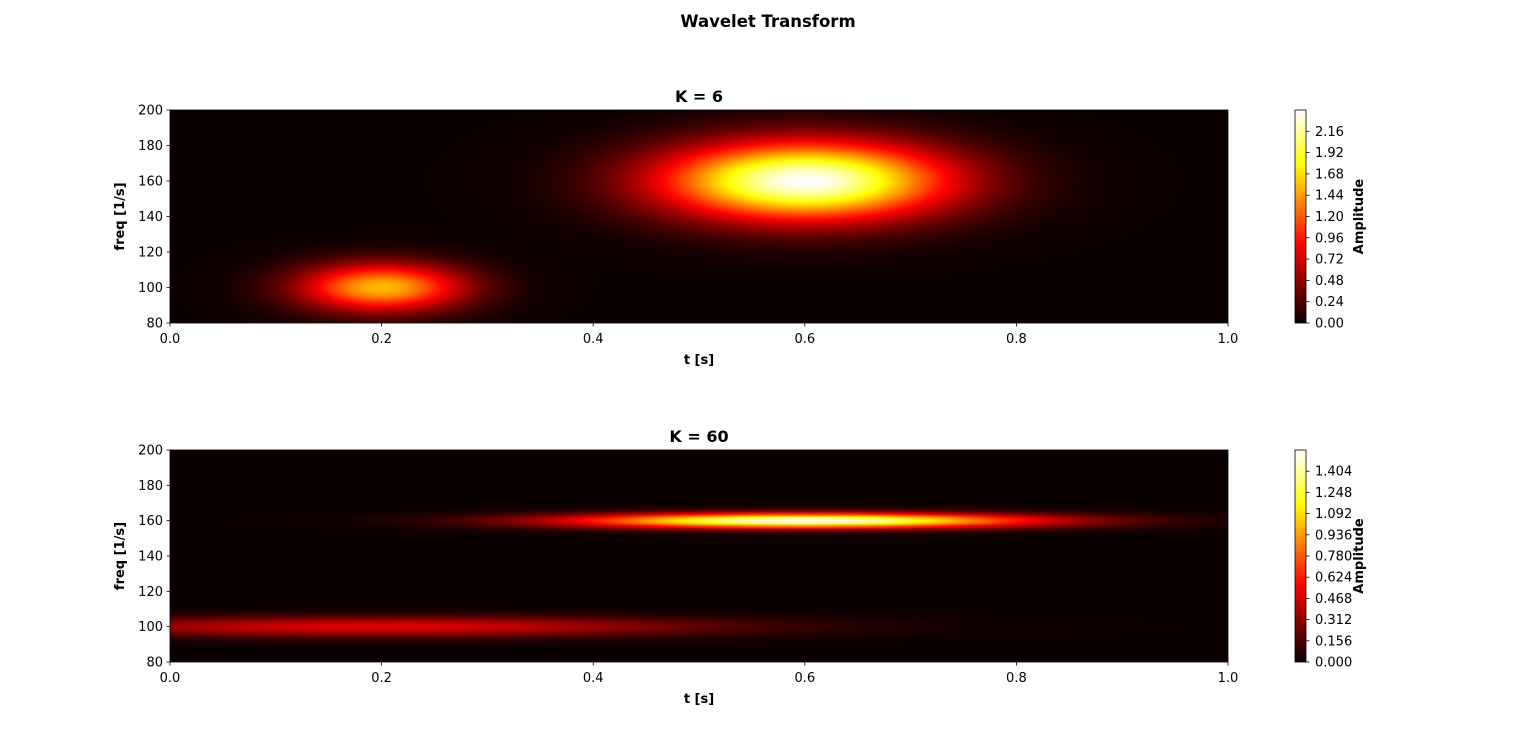 Image resolution: width=1536 pixels, height=754 pixels. Describe the element at coordinates (1329, 174) in the screenshot. I see `colorbar-tick-label: 1.68` at that location.